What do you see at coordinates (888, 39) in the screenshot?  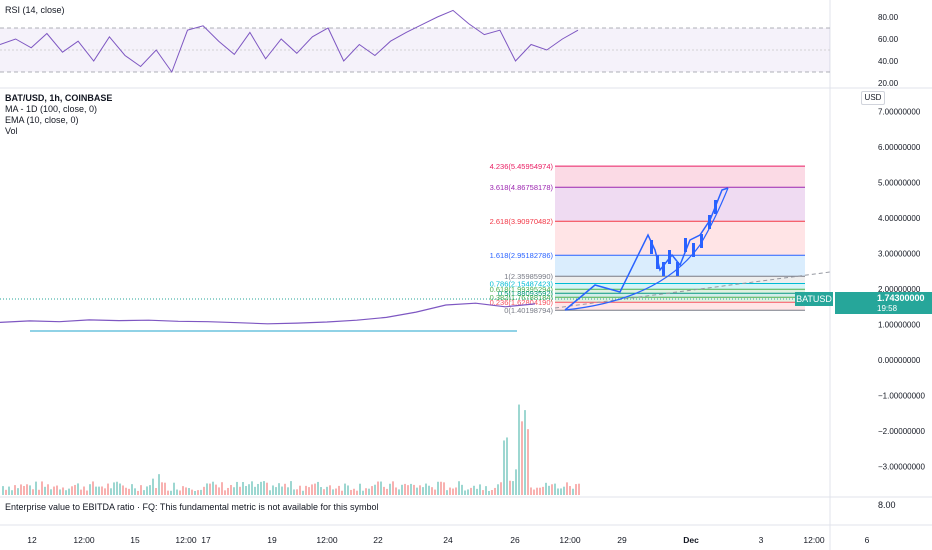 I see `rsi-tick-label: 60.00` at bounding box center [888, 39].